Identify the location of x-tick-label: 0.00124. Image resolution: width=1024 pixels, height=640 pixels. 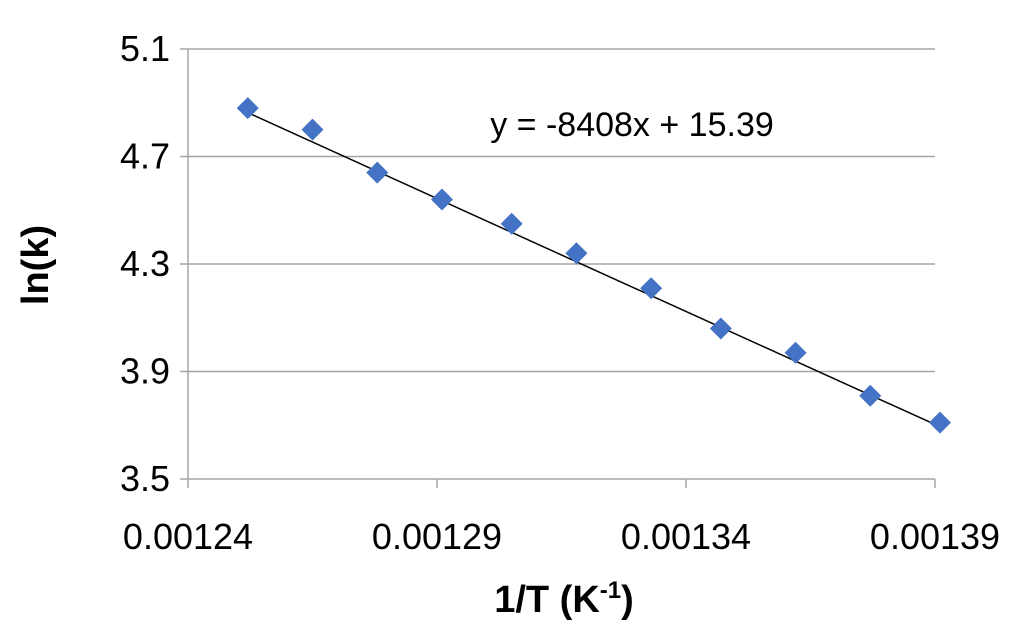
(188, 536).